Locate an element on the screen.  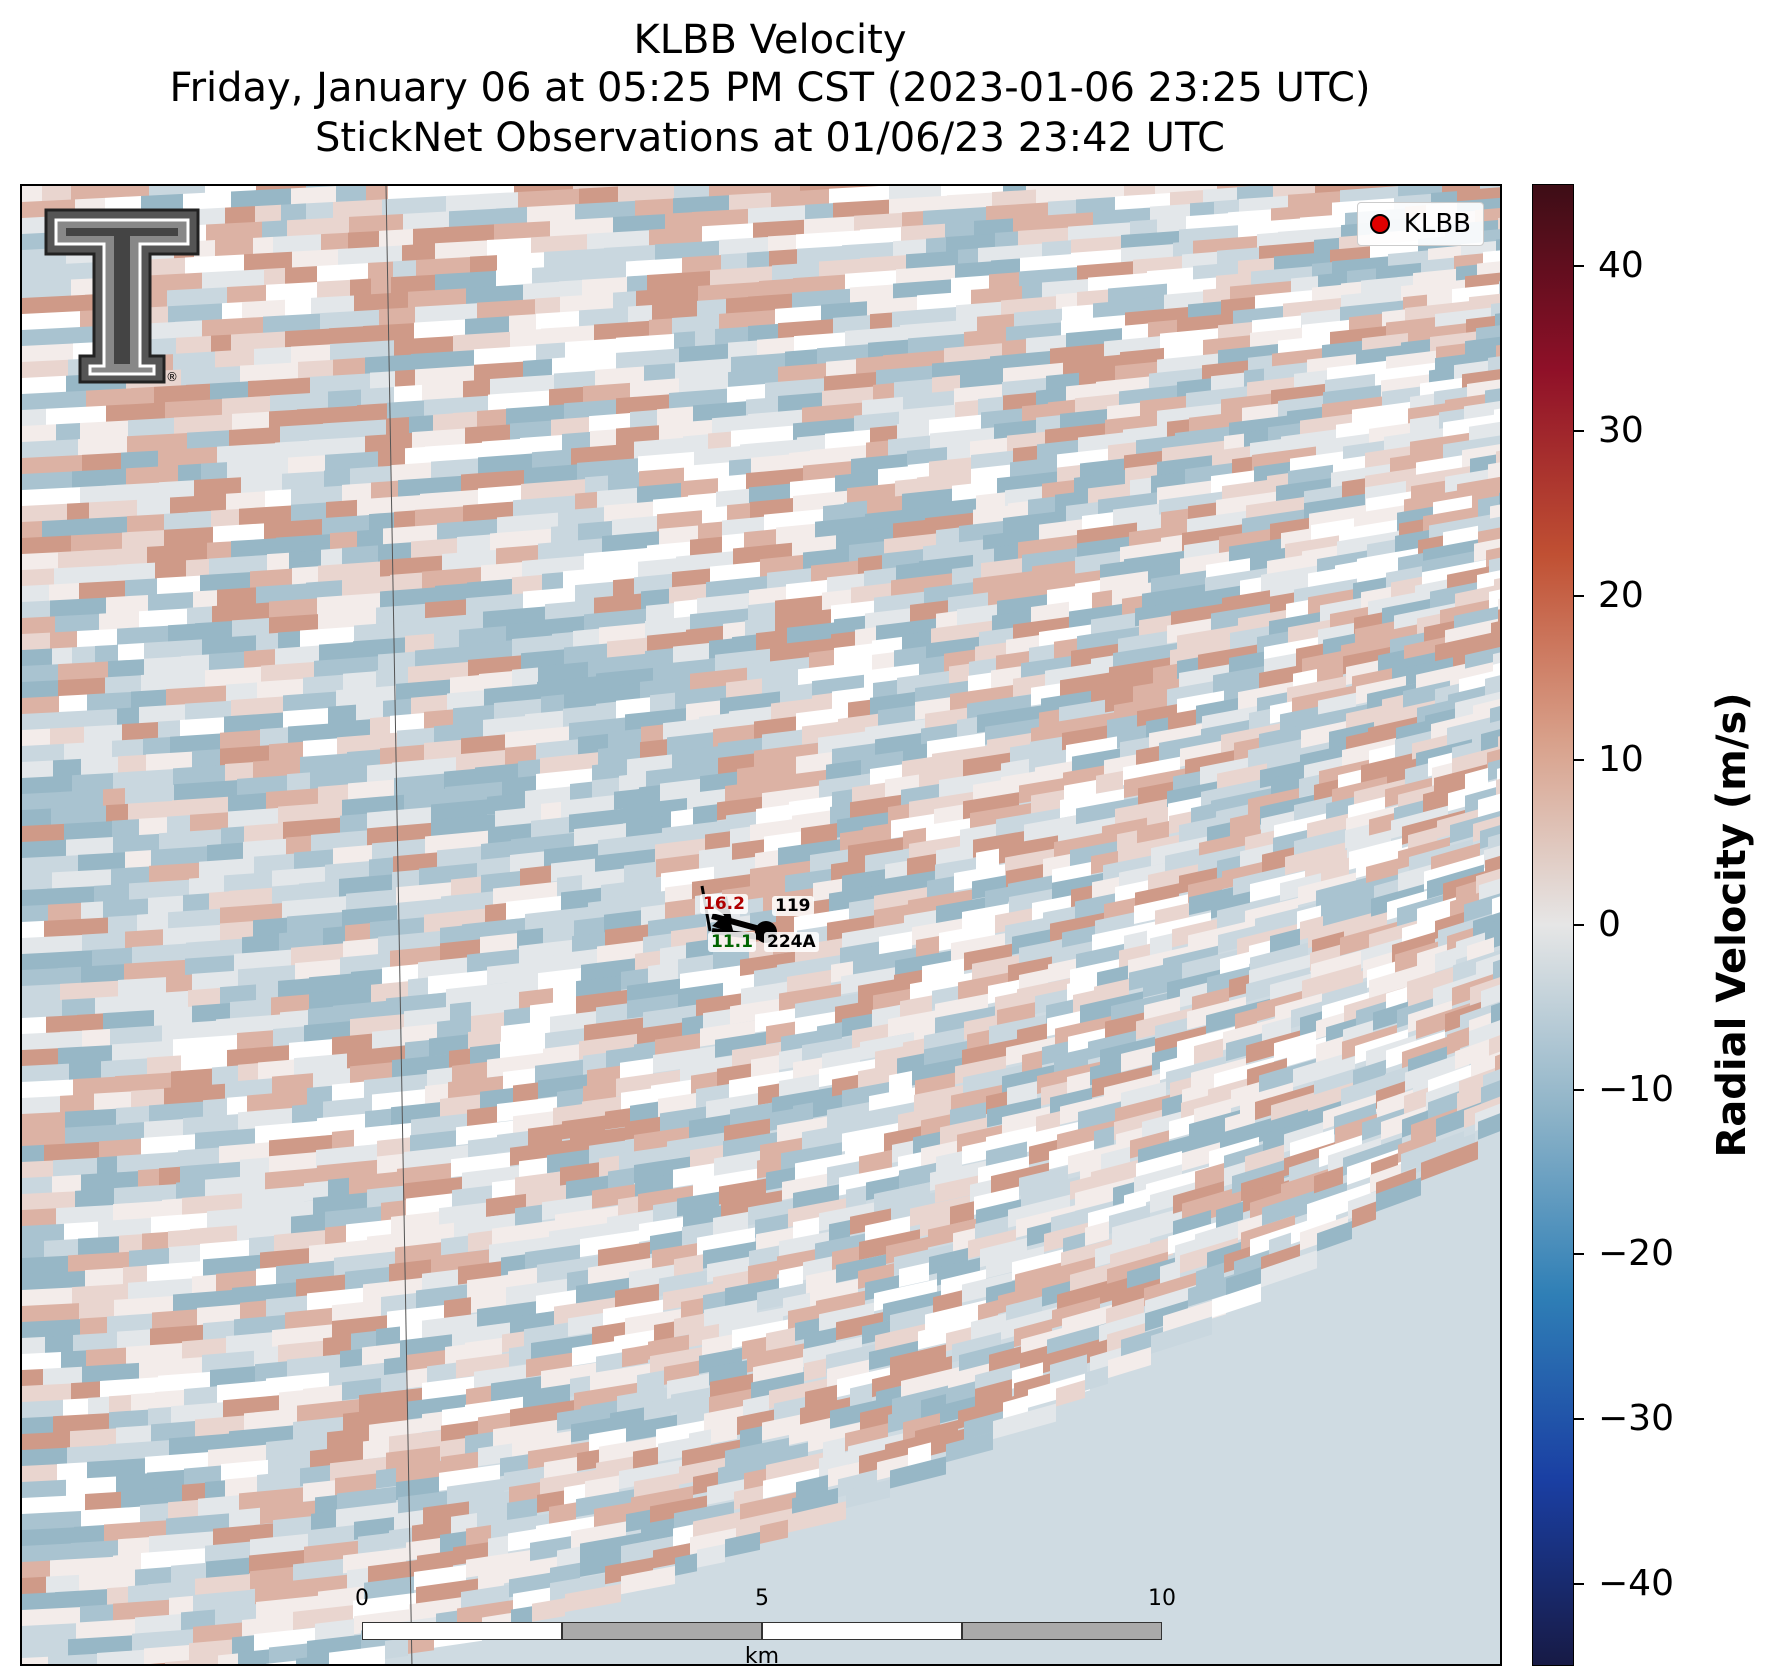
colorbar-tick: 0 is located at coordinates (1597, 925).